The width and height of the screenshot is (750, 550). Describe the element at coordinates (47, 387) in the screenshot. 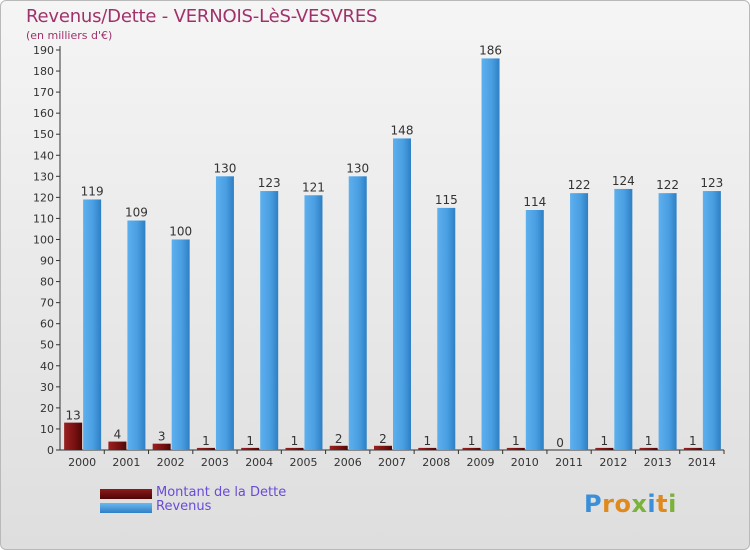

I see `y-tick-label: 30` at that location.